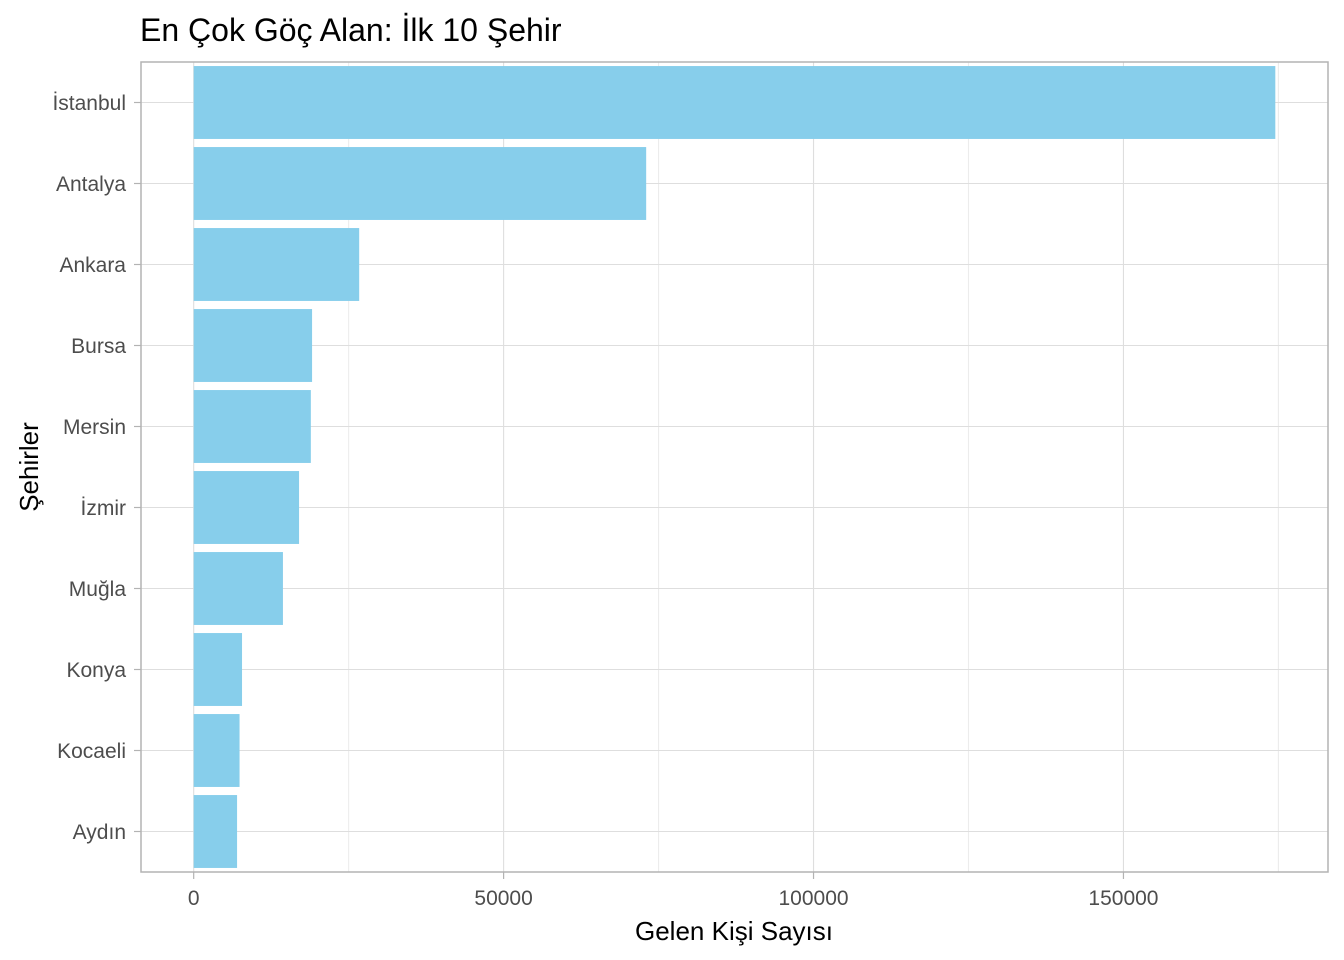  What do you see at coordinates (94, 427) in the screenshot?
I see `y-tick-label: Mersin` at bounding box center [94, 427].